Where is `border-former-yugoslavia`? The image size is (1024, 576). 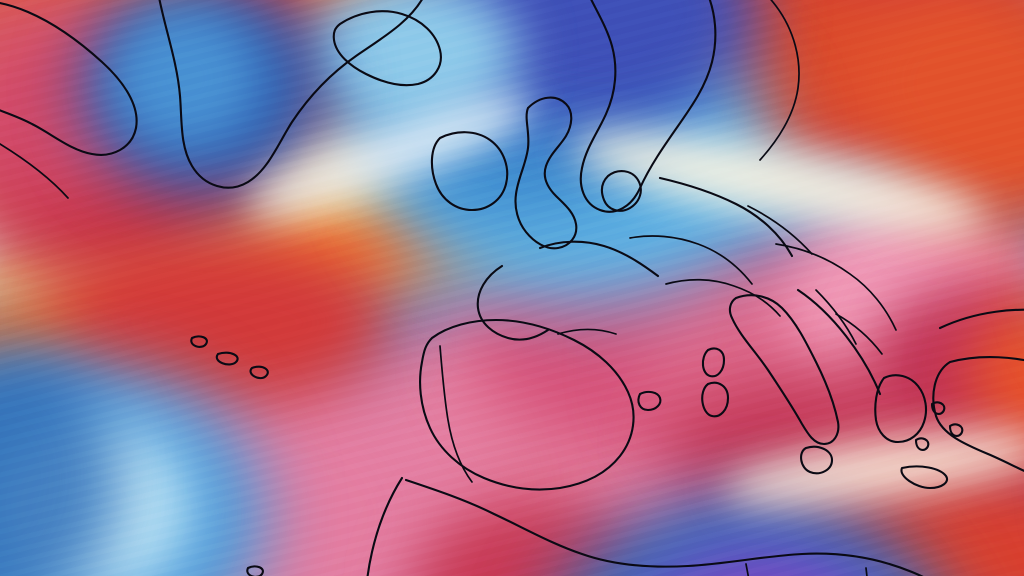
border-former-yugoslavia is located at coordinates (836, 317).